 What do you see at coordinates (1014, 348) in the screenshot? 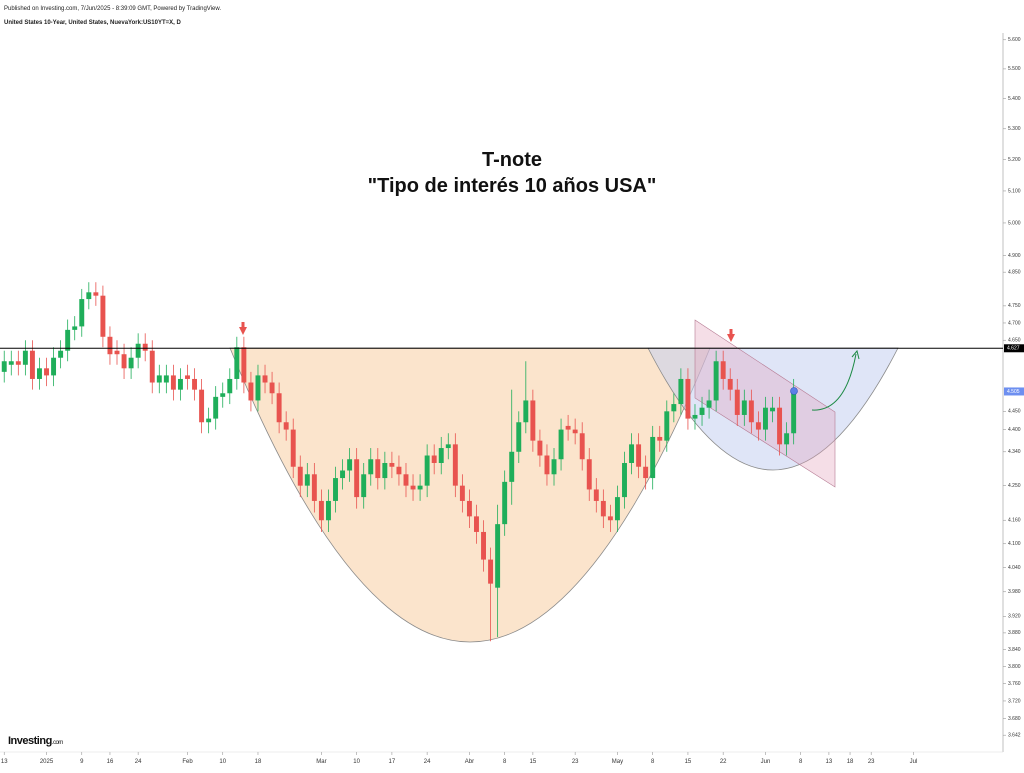
I see `reference-label-box` at bounding box center [1014, 348].